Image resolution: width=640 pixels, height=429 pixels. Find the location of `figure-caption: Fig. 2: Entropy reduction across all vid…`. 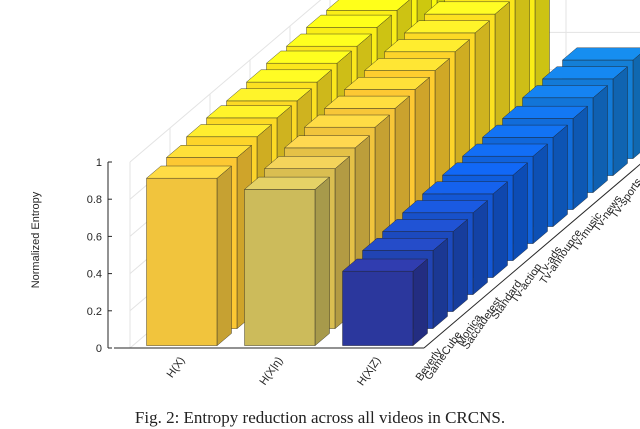

figure-caption: Fig. 2: Entropy reduction across all vid… is located at coordinates (320, 417).